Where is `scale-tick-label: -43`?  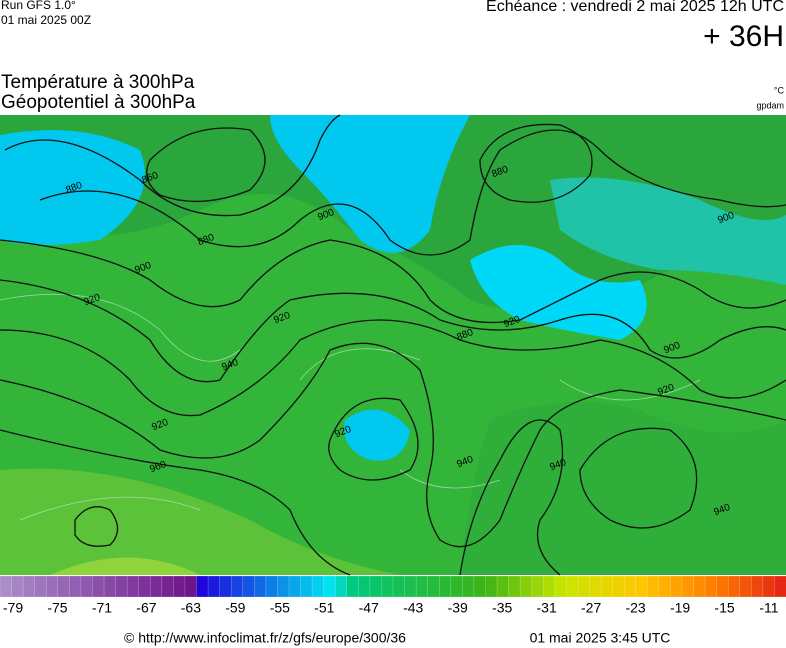 scale-tick-label: -43 is located at coordinates (413, 608).